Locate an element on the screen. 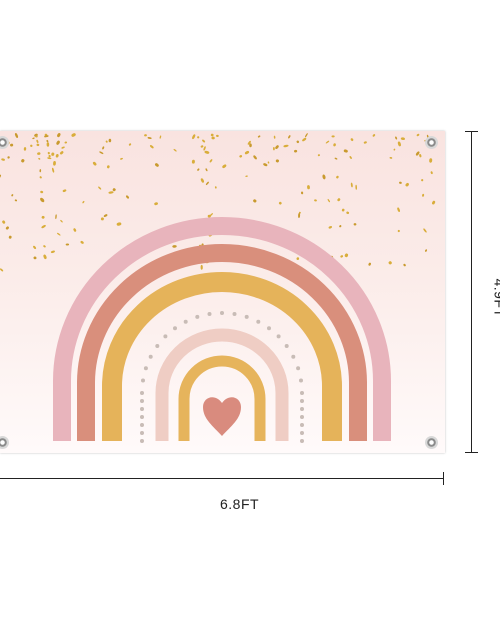  height-label: 4.9FT is located at coordinates (495, 298).